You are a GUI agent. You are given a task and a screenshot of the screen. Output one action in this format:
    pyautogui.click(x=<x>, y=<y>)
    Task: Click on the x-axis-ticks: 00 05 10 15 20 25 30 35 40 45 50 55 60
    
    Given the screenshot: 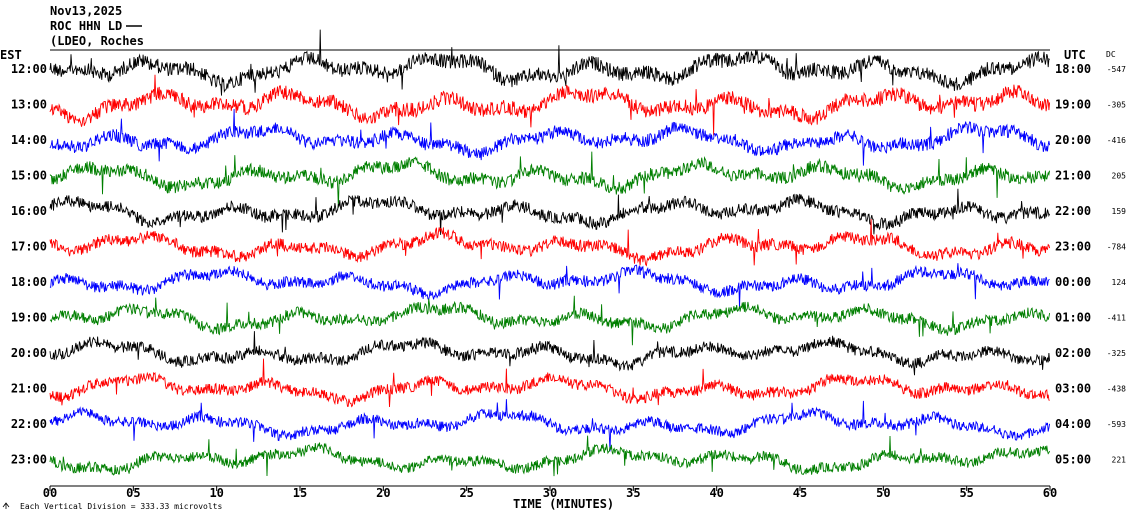 What is the action you would take?
    pyautogui.click(x=550, y=493)
    